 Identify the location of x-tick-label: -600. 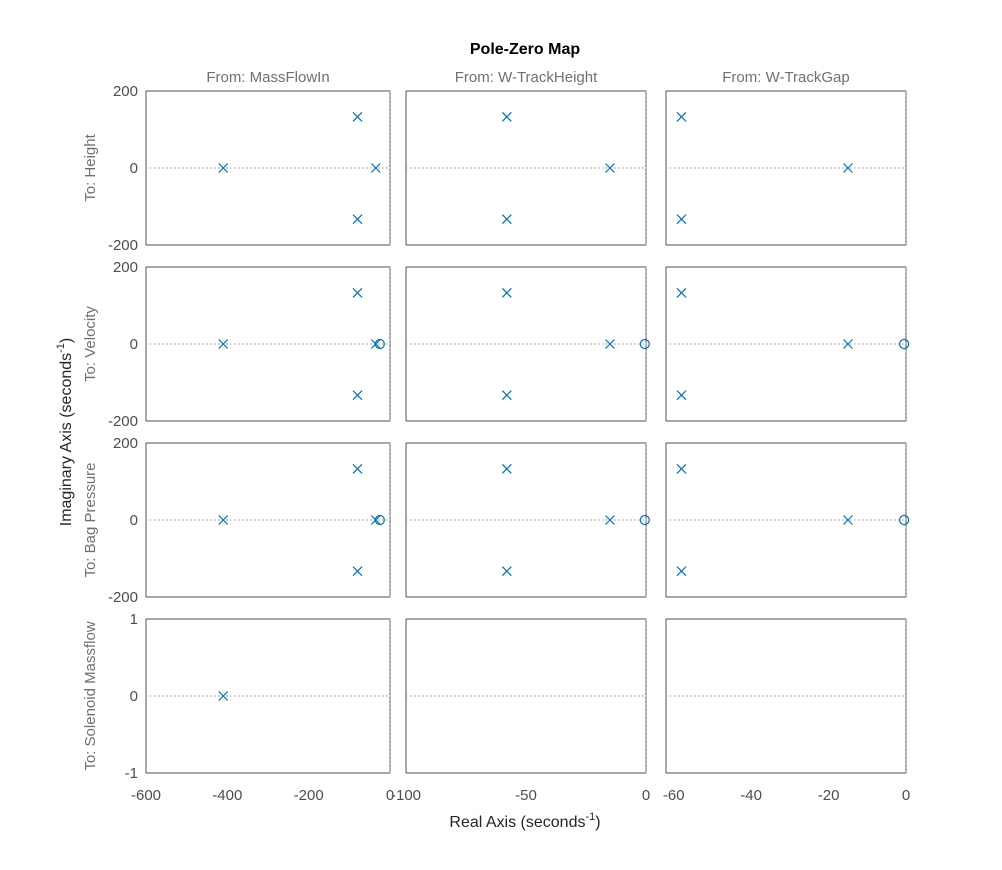
(146, 795).